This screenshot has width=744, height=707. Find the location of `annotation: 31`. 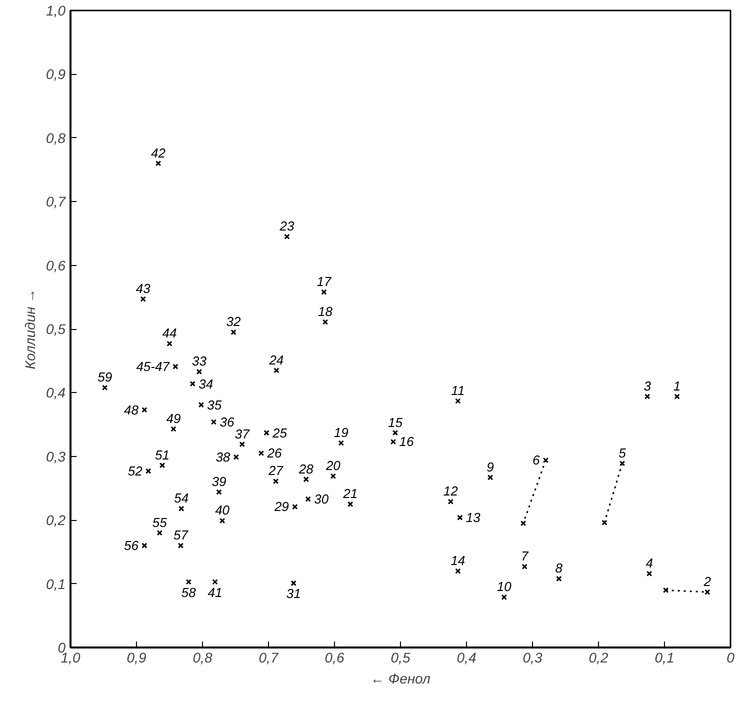

annotation: 31 is located at coordinates (293, 594).